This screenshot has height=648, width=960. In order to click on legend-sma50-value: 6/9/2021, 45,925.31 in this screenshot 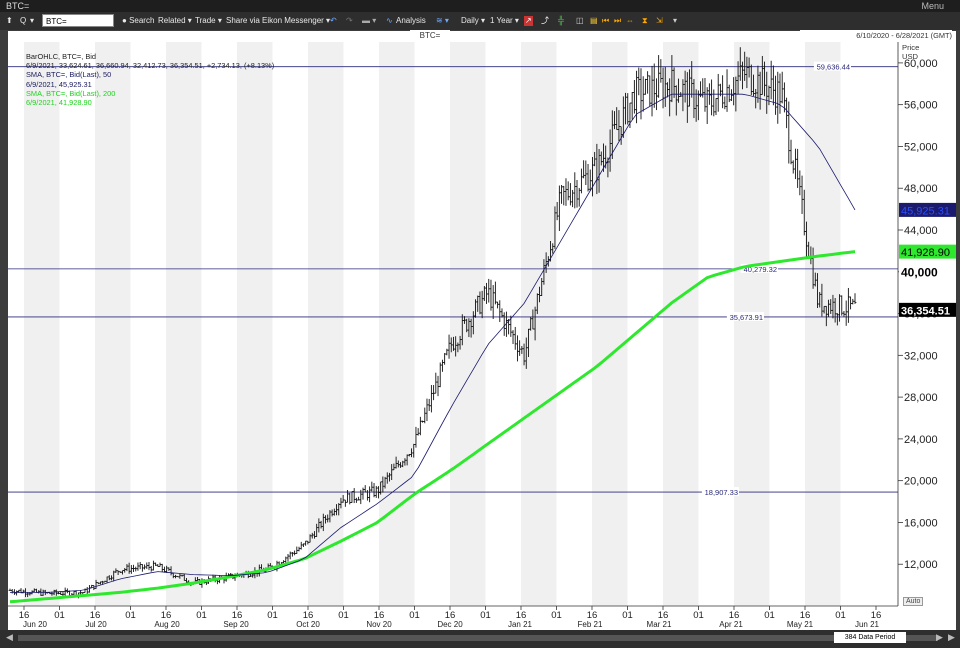, I will do `click(59, 84)`.